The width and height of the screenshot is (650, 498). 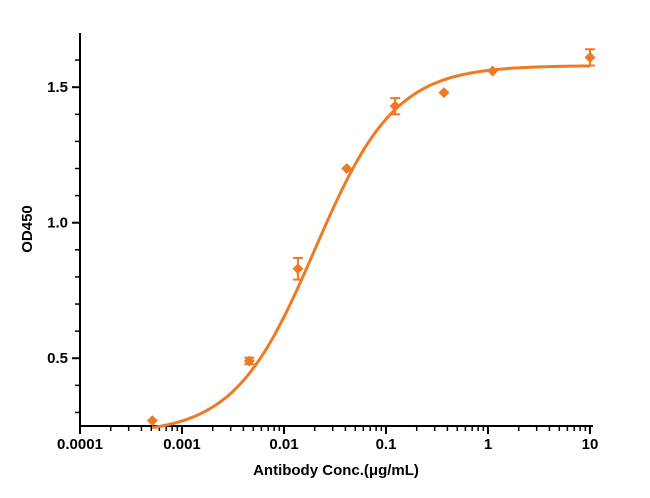 I want to click on y-tick-label: 1.5, so click(x=57, y=87).